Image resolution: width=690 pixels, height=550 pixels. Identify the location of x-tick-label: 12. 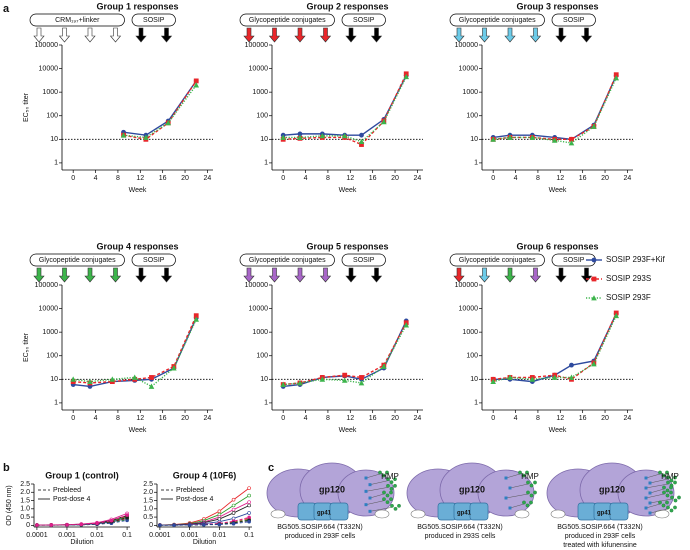
(140, 178).